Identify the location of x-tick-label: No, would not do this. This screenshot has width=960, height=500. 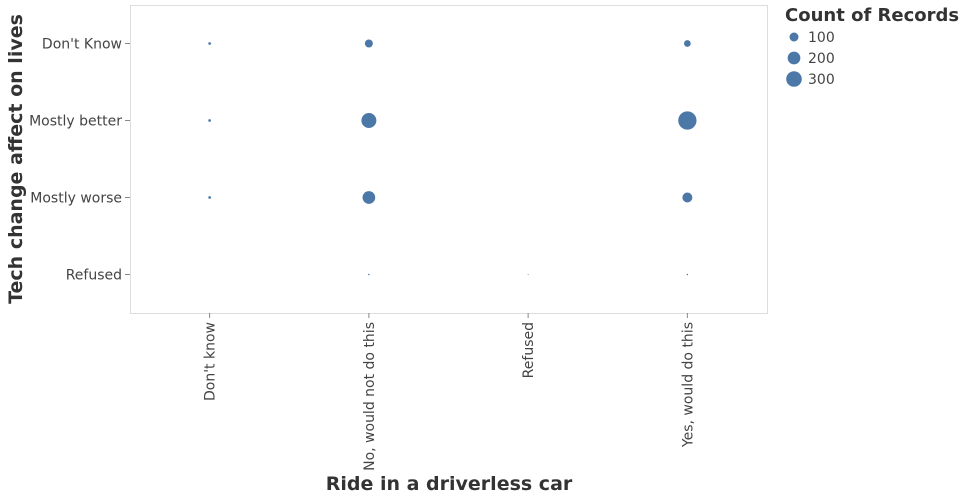
(370, 396).